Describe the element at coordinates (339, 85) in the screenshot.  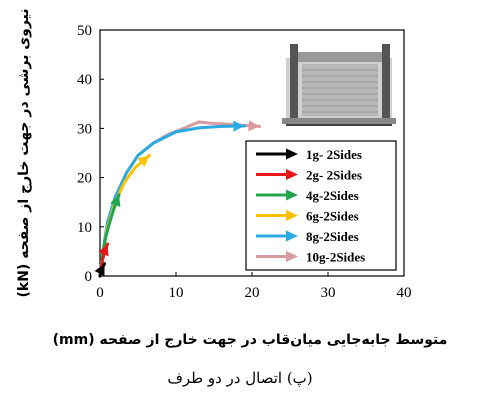
I see `wall-specimen-schematic` at that location.